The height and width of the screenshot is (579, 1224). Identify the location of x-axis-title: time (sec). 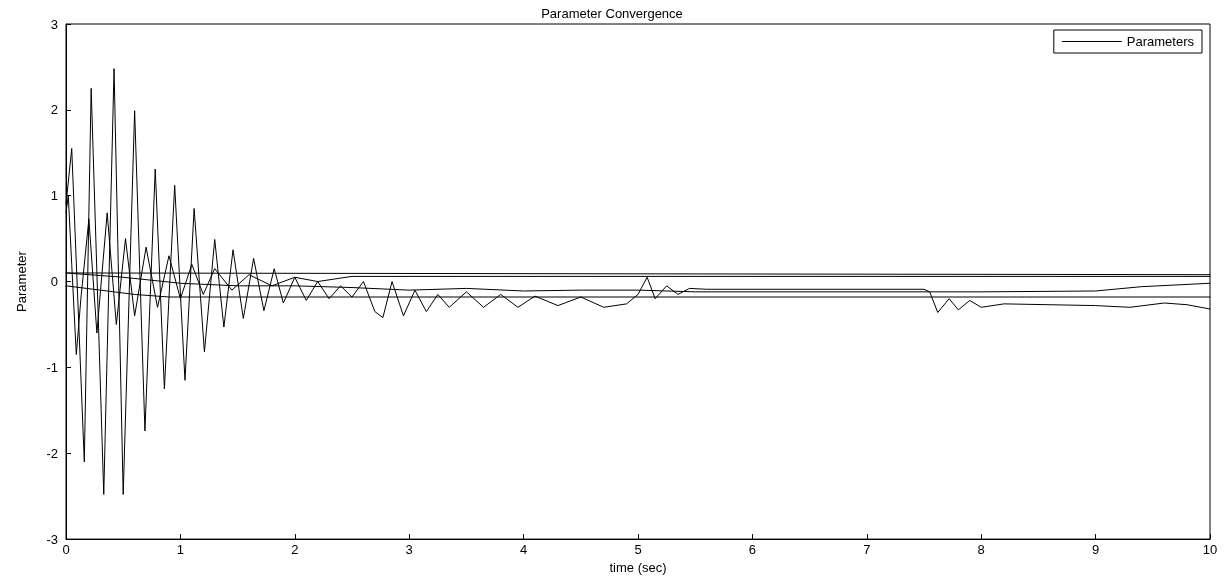
(638, 567).